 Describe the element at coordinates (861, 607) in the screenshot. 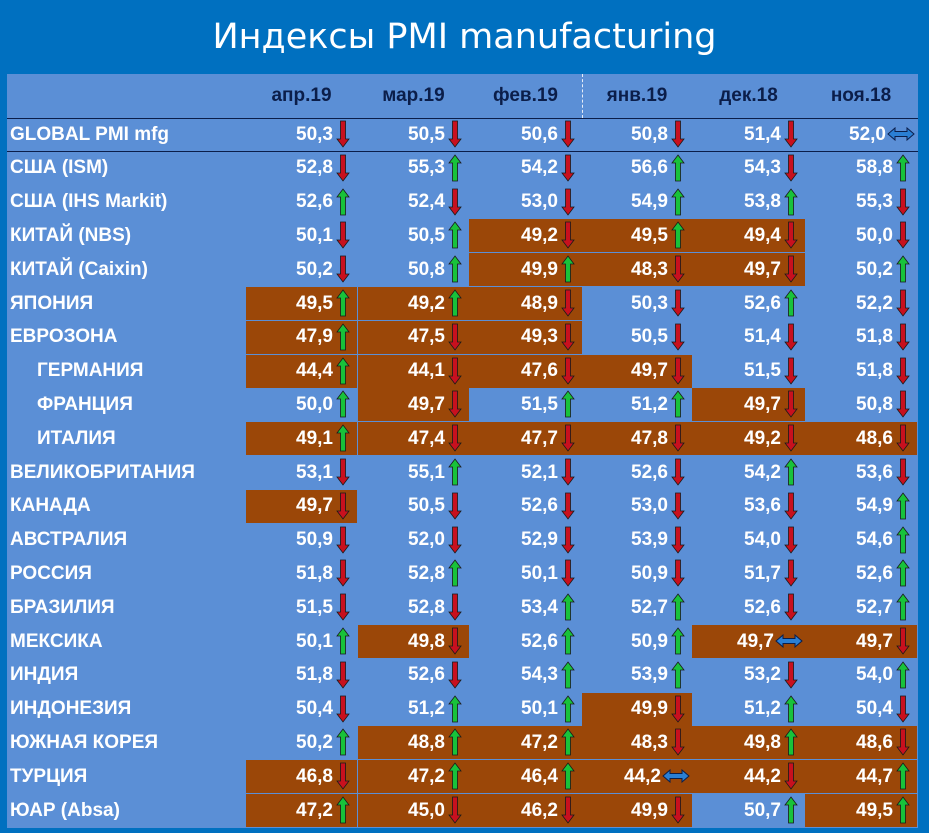

I see `pmi-cell: 52,7` at that location.